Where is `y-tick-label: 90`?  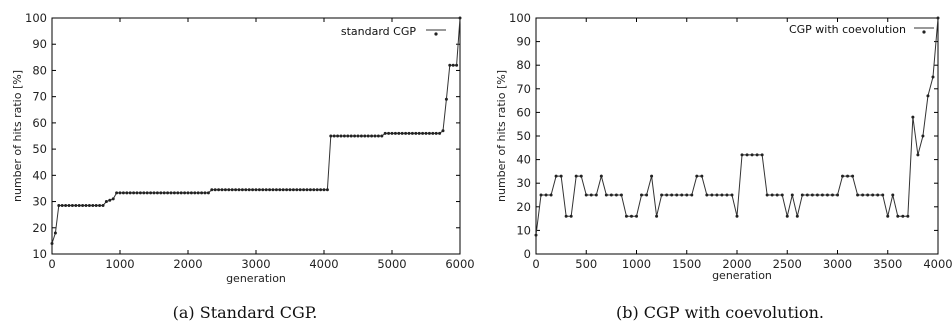
y-tick-label: 90 is located at coordinates (523, 42).